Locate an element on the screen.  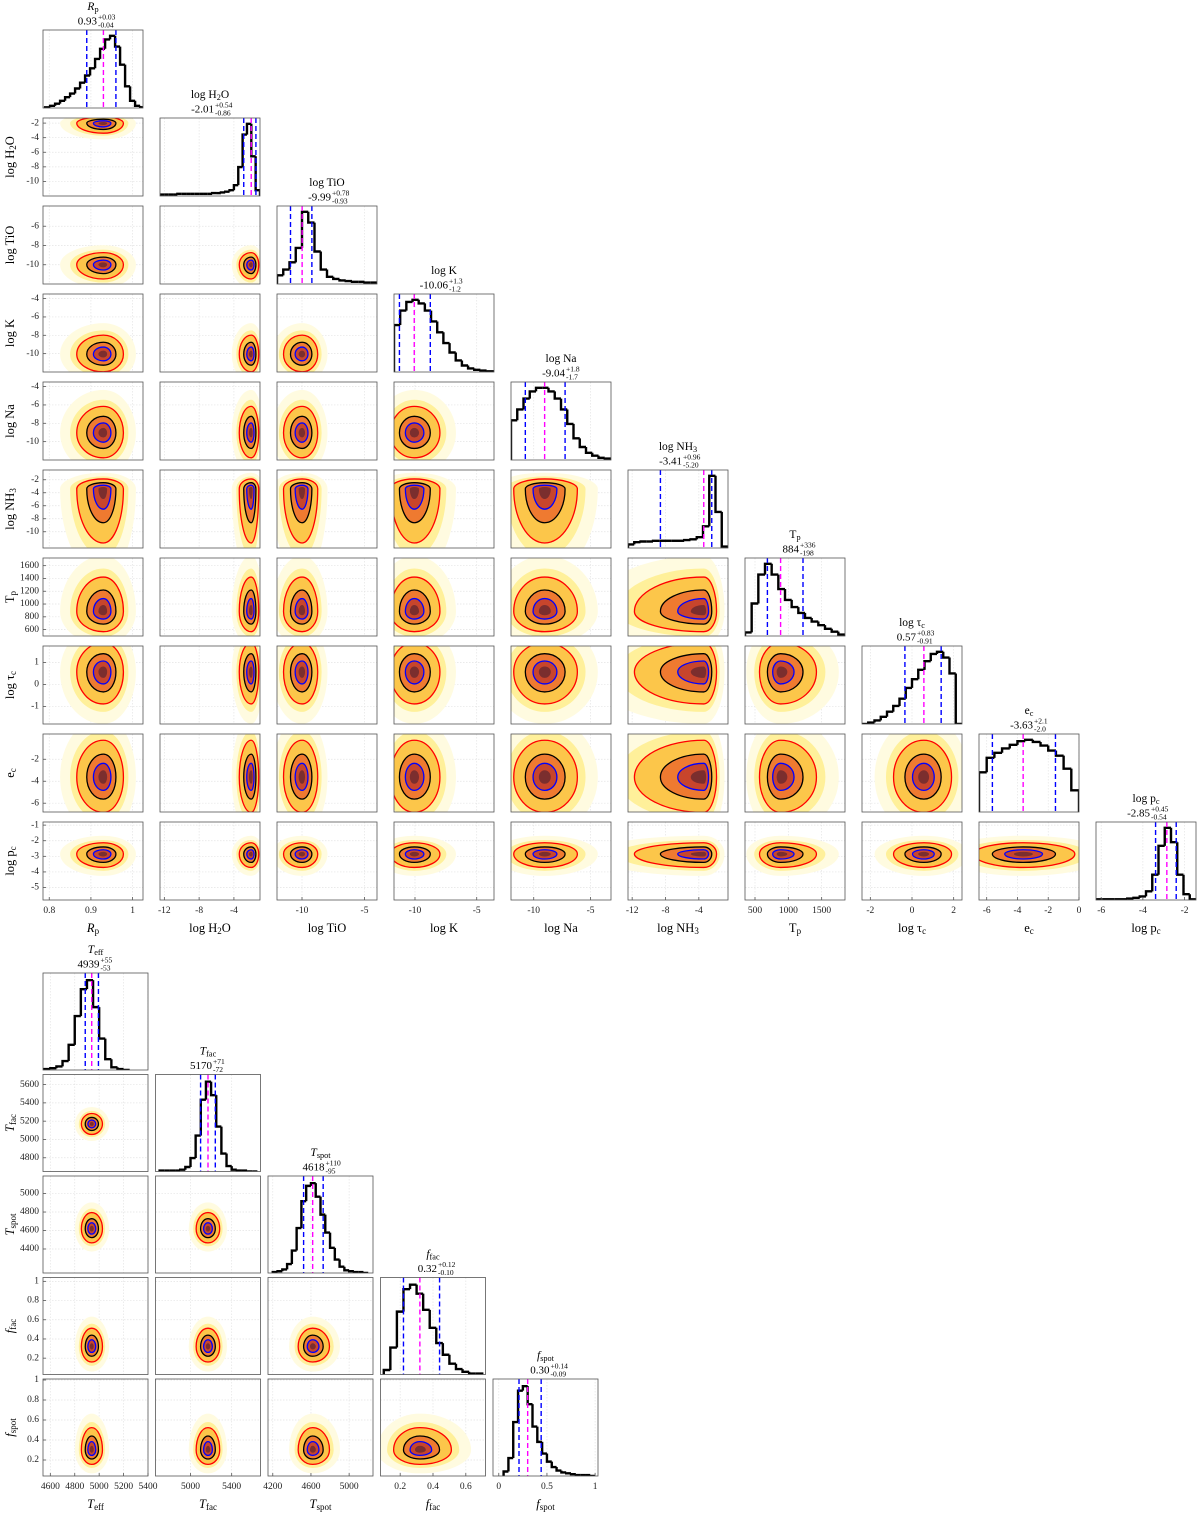
label-part: 2 is located at coordinates (219, 97).